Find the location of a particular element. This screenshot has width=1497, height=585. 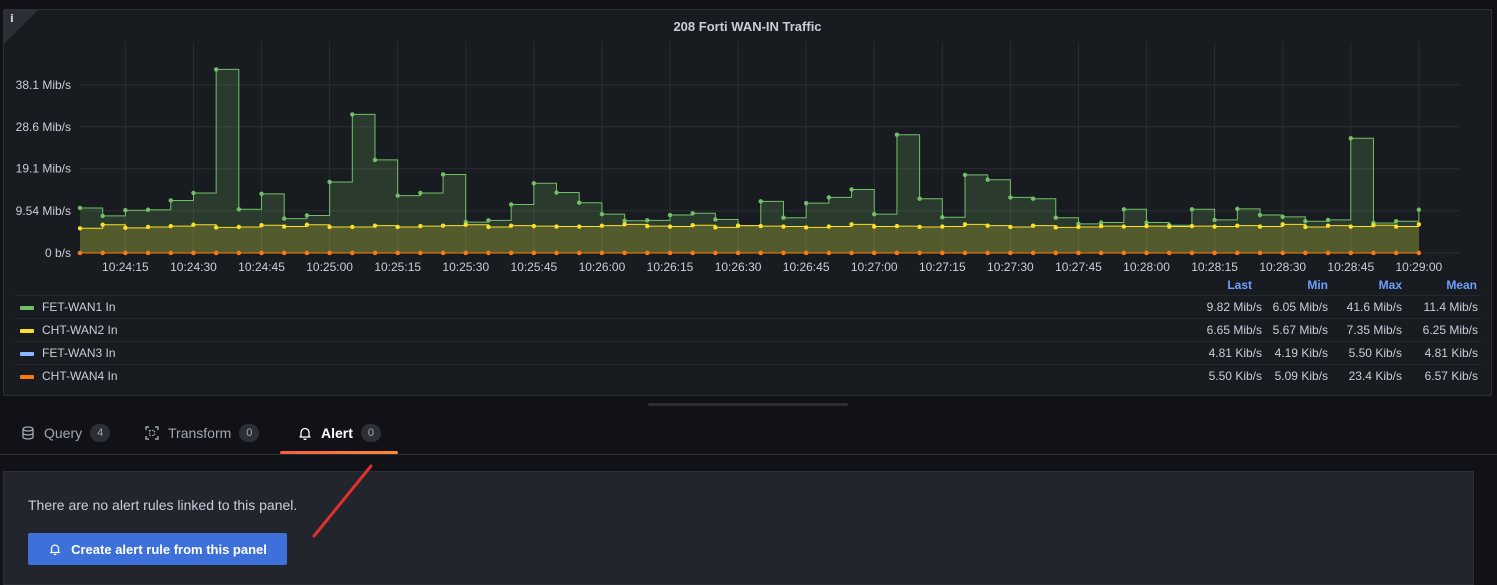

x-tick-label: 10:27:00 is located at coordinates (874, 266).